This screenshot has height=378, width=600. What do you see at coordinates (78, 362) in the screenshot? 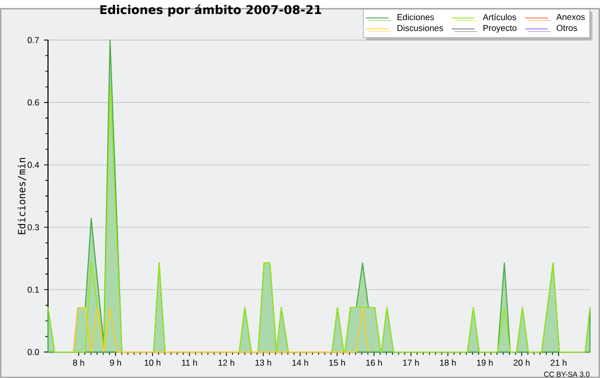
I see `x-tick-label: 8 h` at bounding box center [78, 362].